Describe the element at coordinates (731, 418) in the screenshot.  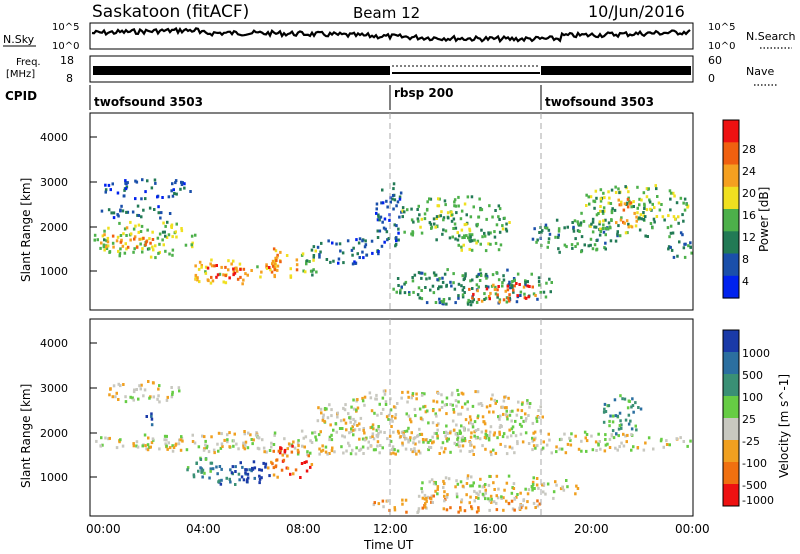
I see `velocity-colorbar-frame` at that location.